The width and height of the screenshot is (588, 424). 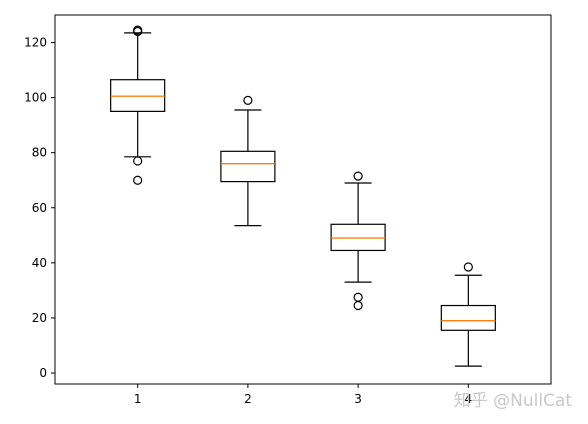 What do you see at coordinates (35, 98) in the screenshot?
I see `y-tick-label: 100` at bounding box center [35, 98].